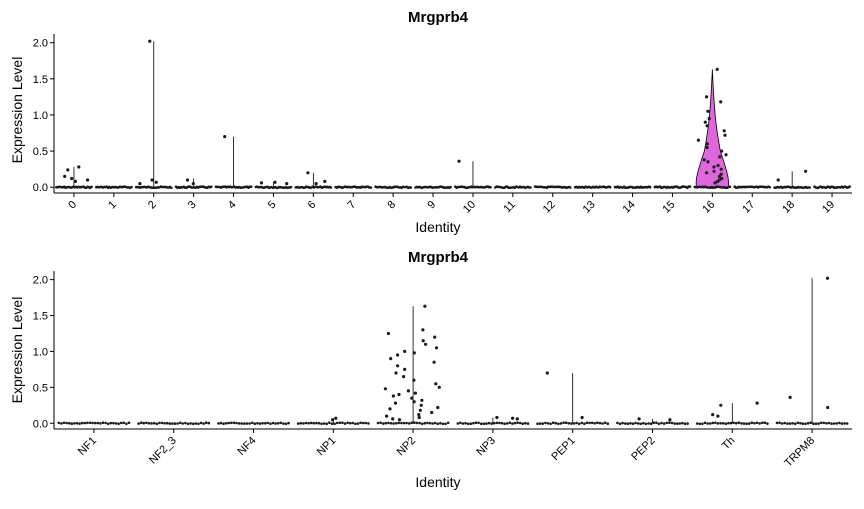  I want to click on x-tick-label: Th, so click(729, 444).